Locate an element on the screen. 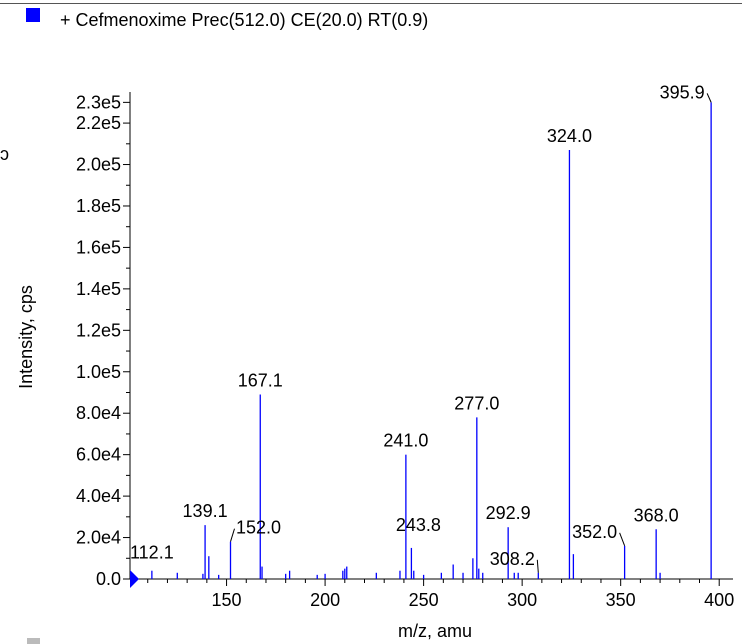 Image resolution: width=742 pixels, height=644 pixels. bottom-marker is located at coordinates (33, 641).